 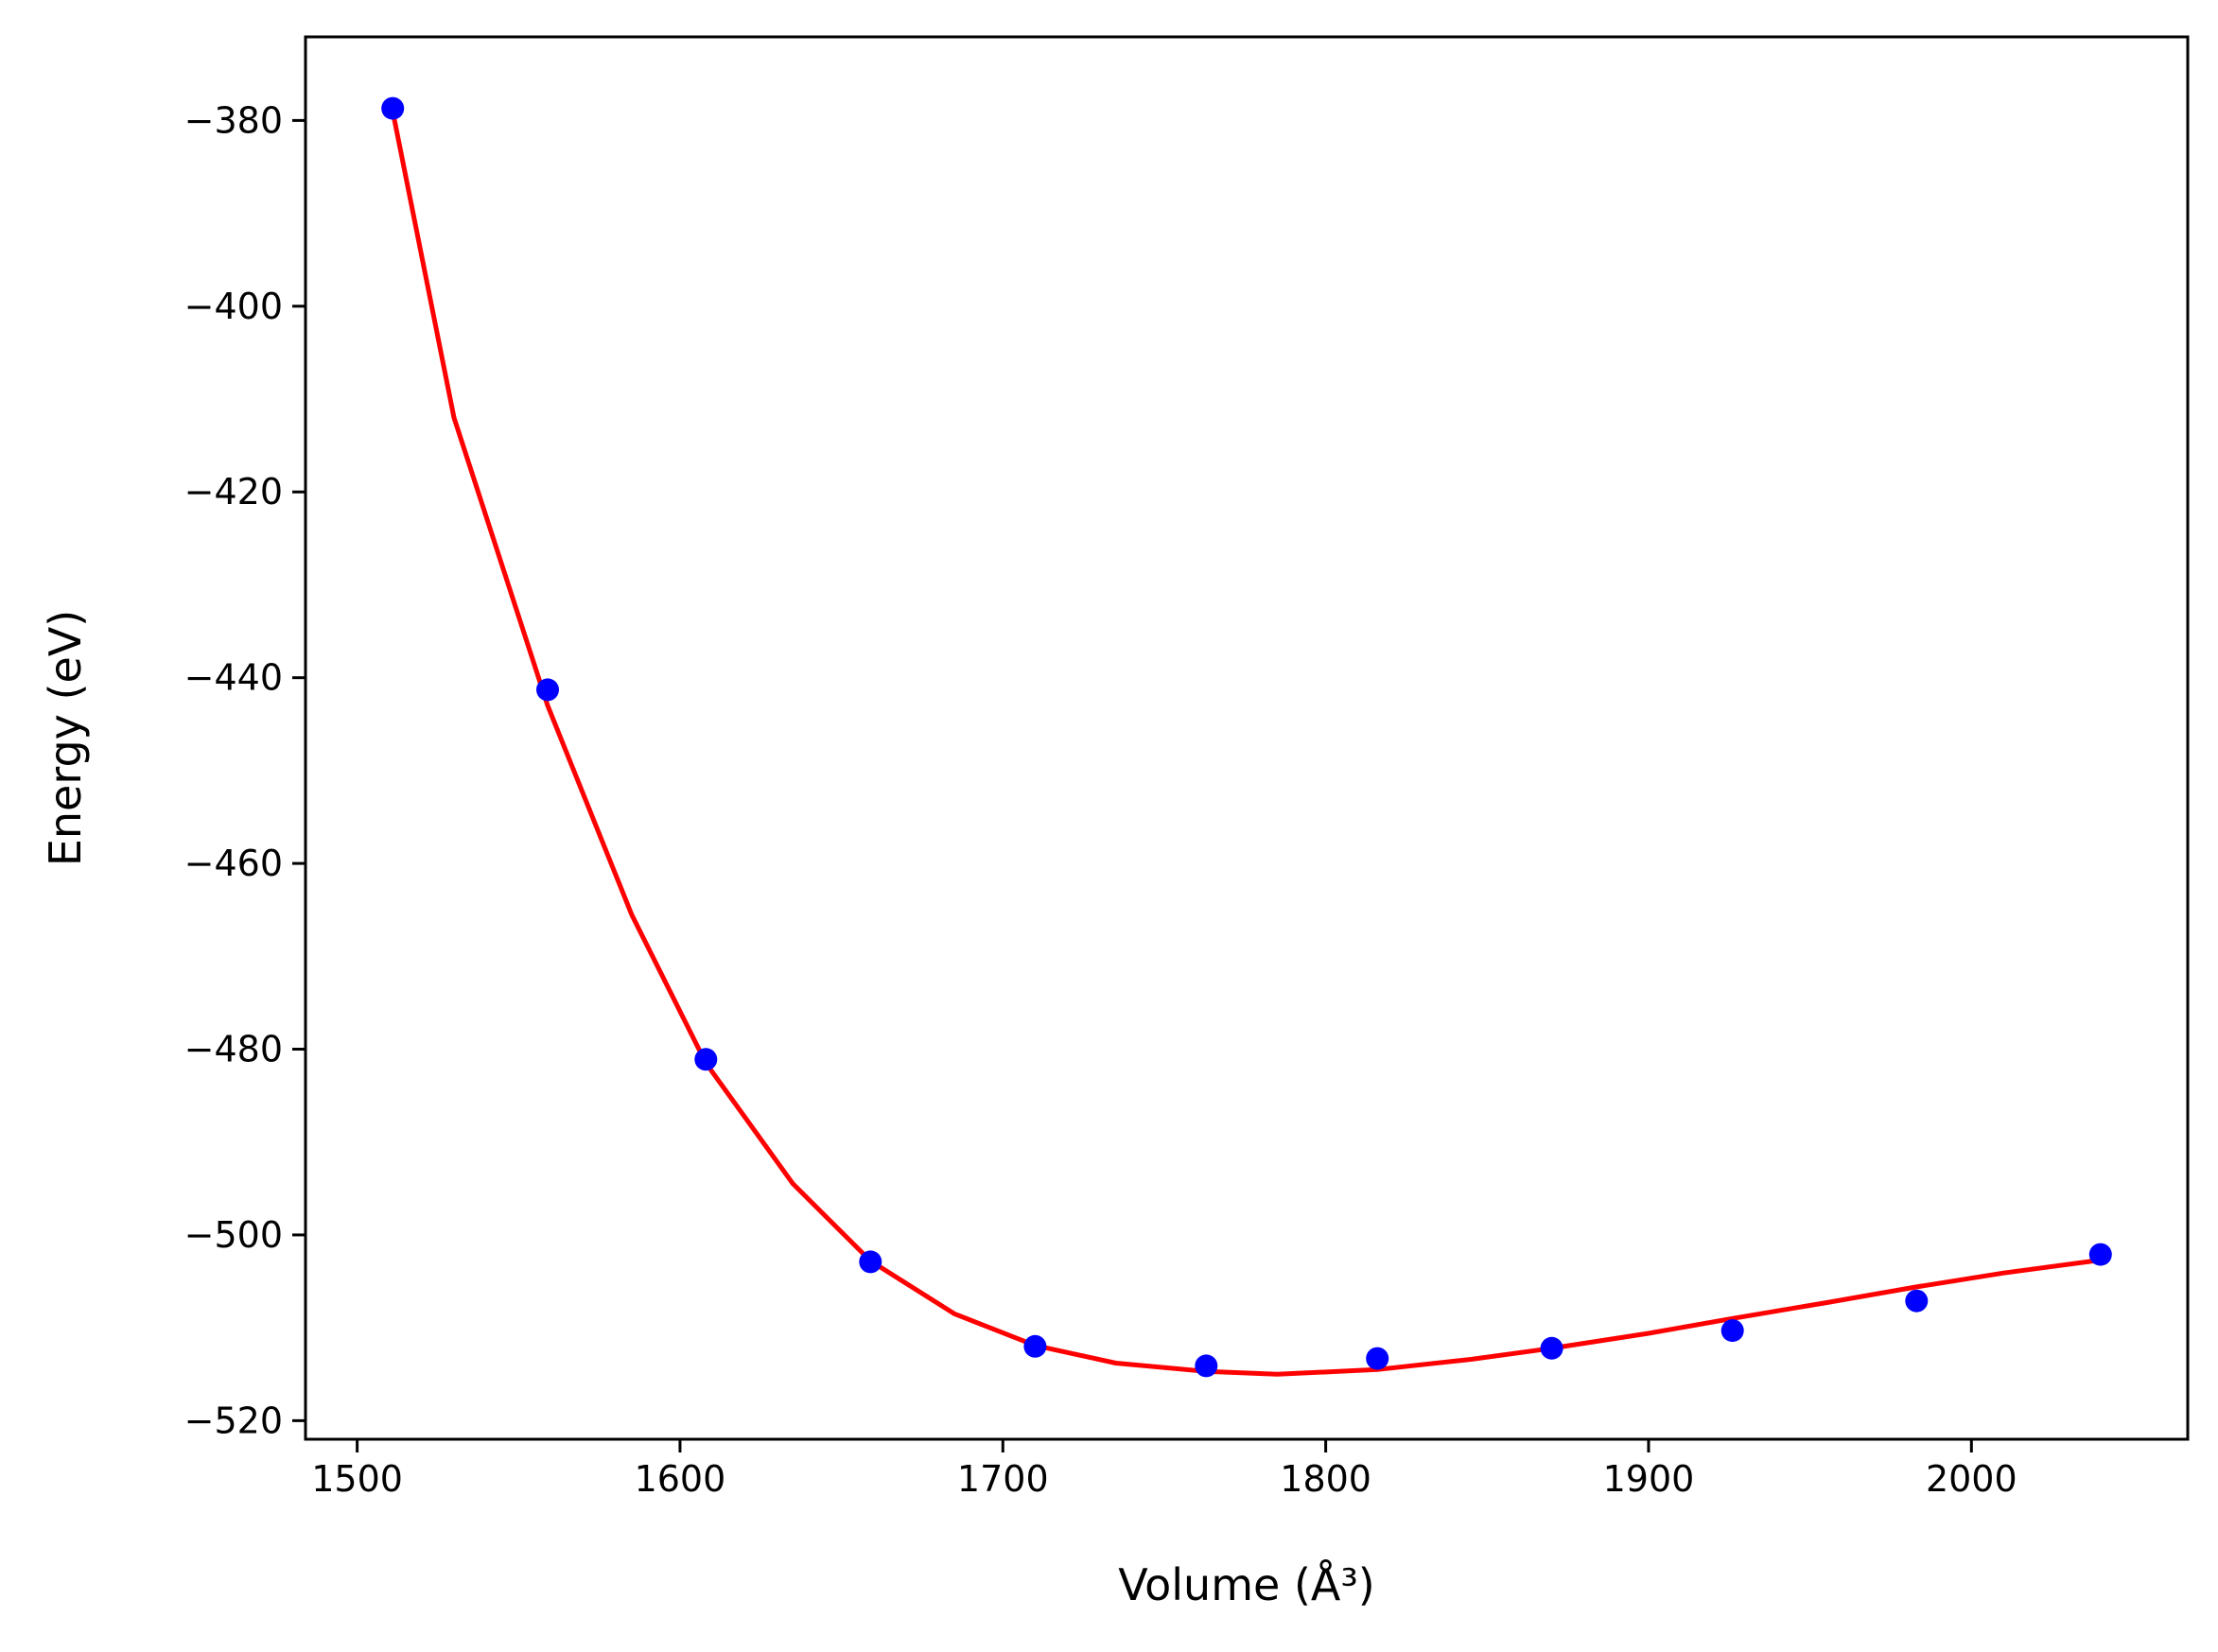 I want to click on x-tick-label: 1900, so click(x=1649, y=1479).